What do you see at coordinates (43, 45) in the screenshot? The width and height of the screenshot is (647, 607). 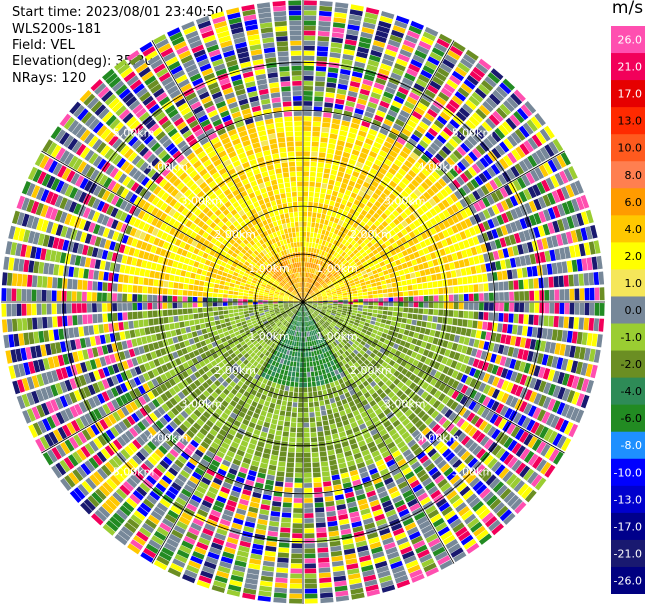 I see `field-name: Field: VEL` at bounding box center [43, 45].